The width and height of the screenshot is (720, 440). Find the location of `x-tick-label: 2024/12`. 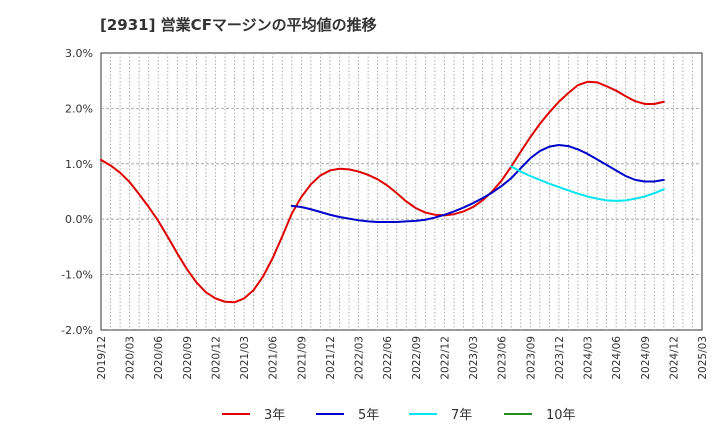

x-tick-label: 2024/12 is located at coordinates (674, 358).